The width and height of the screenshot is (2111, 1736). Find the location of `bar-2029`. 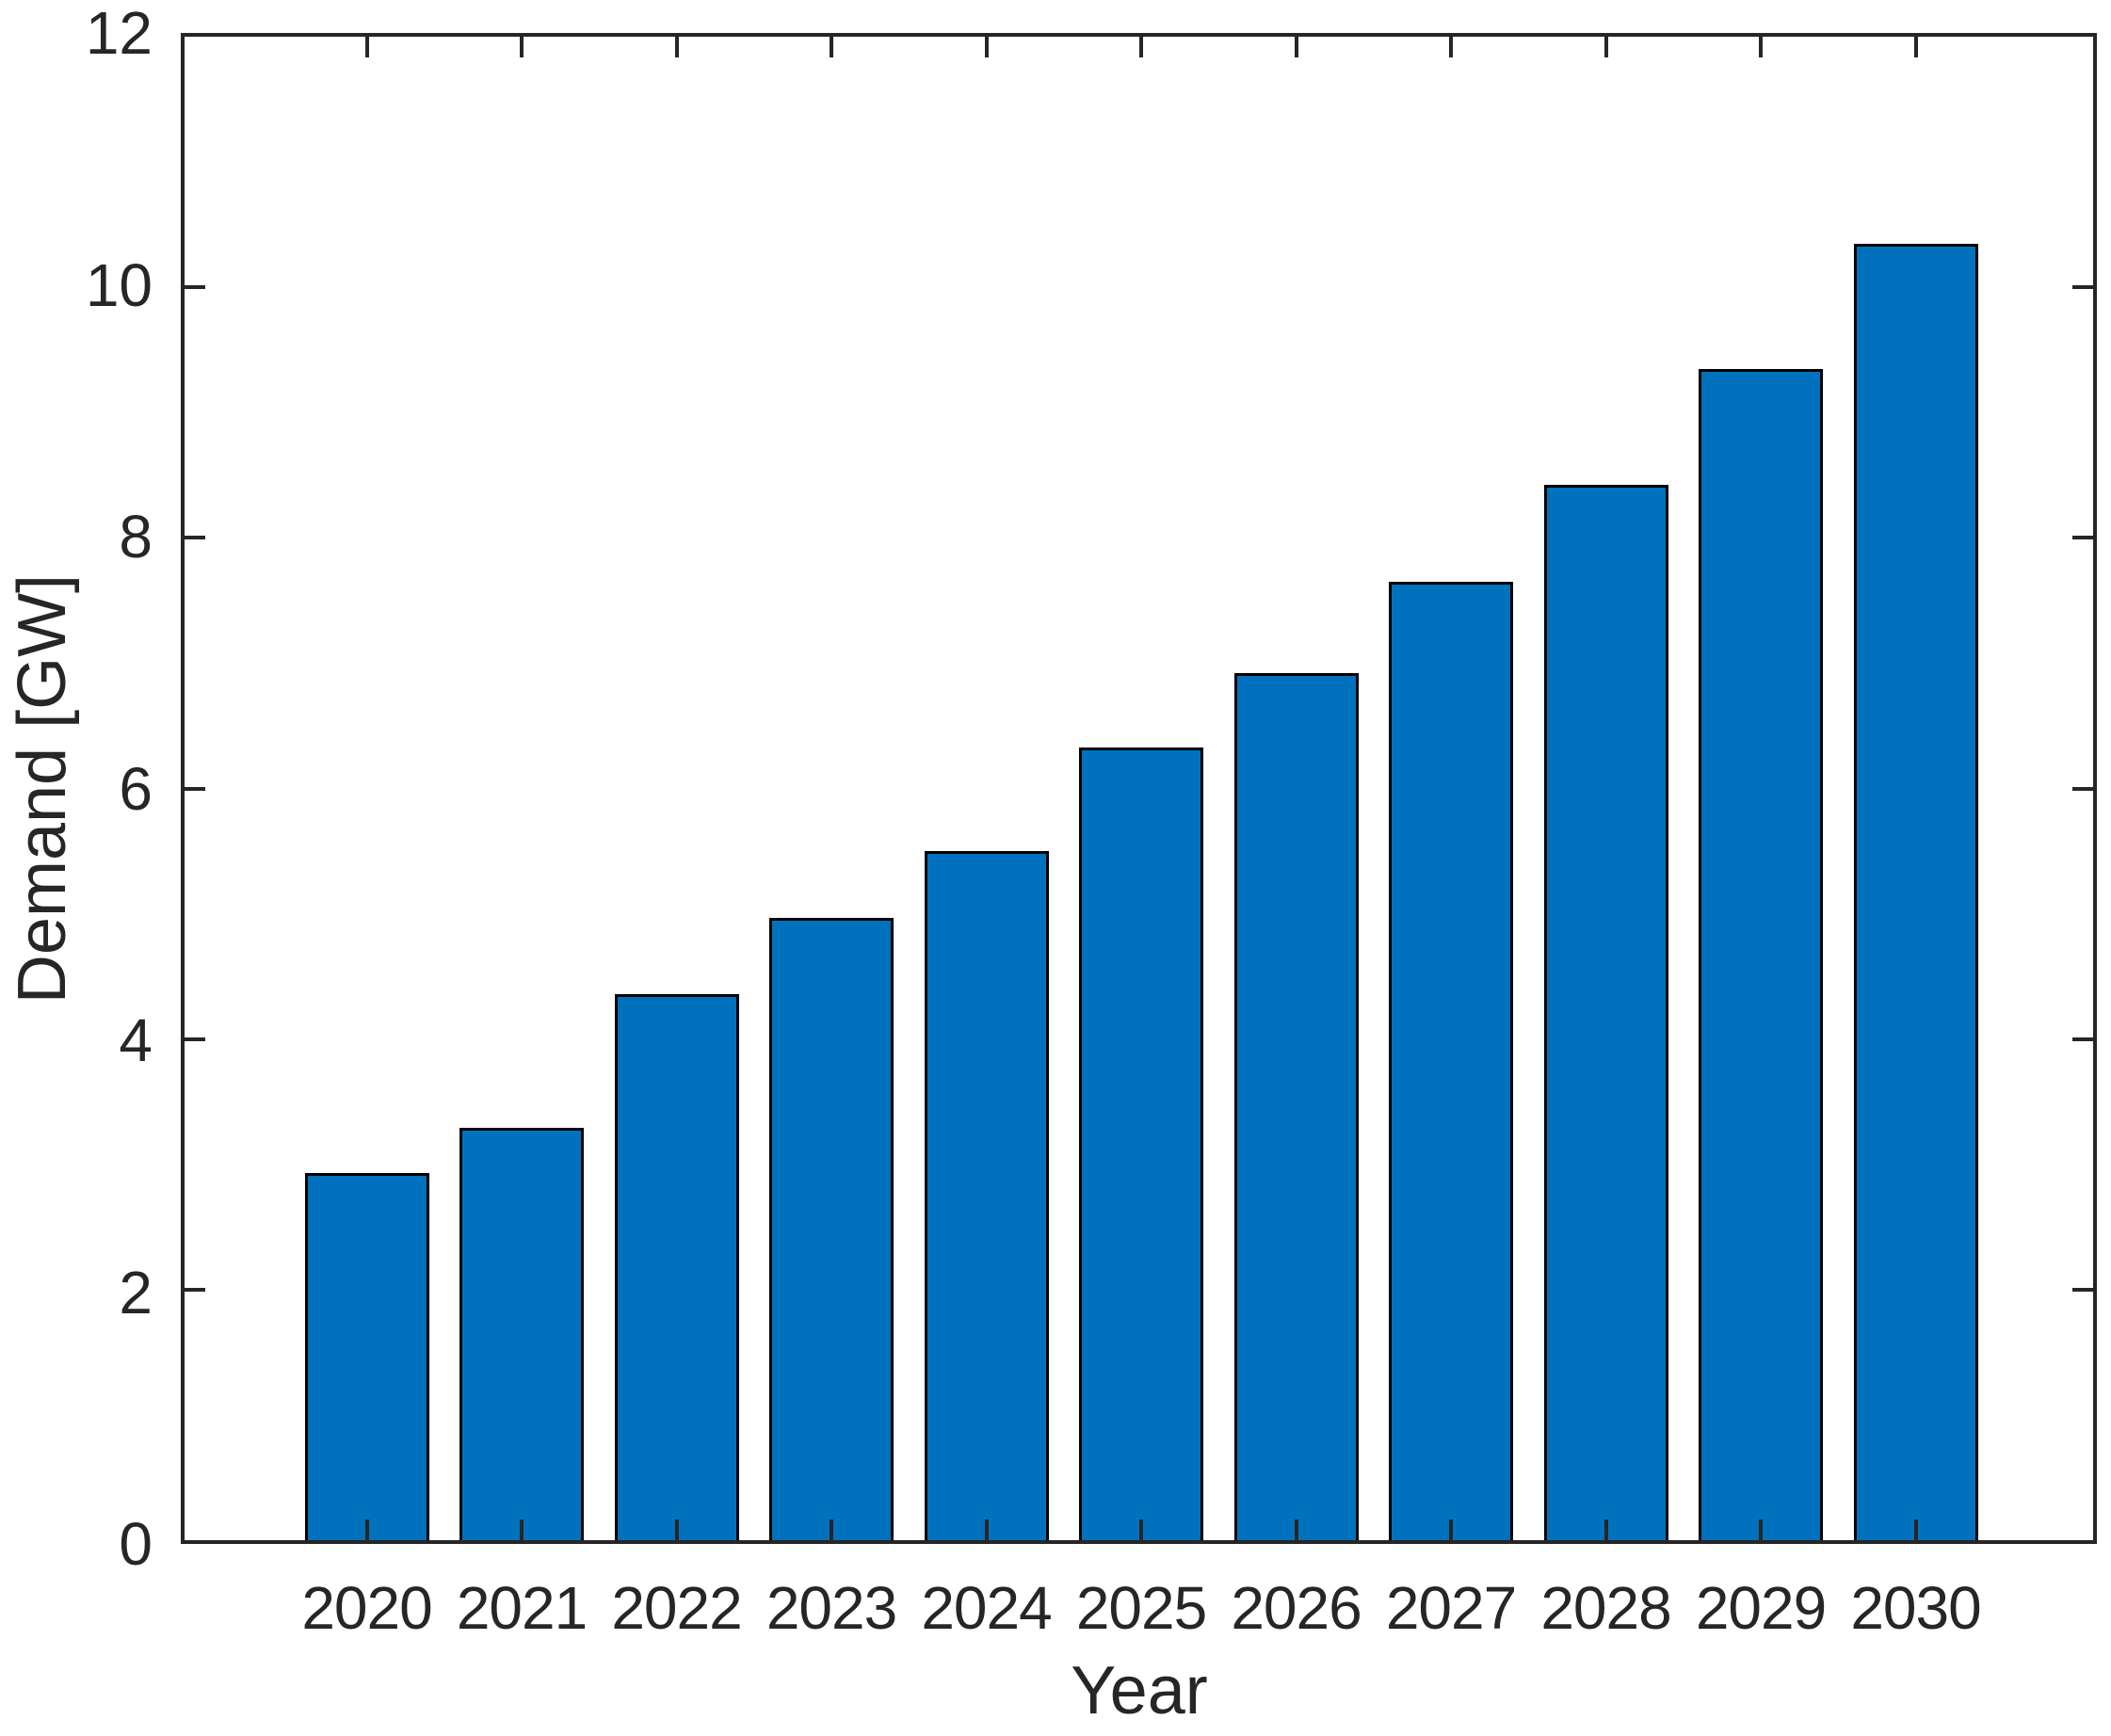

bar-2029 is located at coordinates (1761, 954).